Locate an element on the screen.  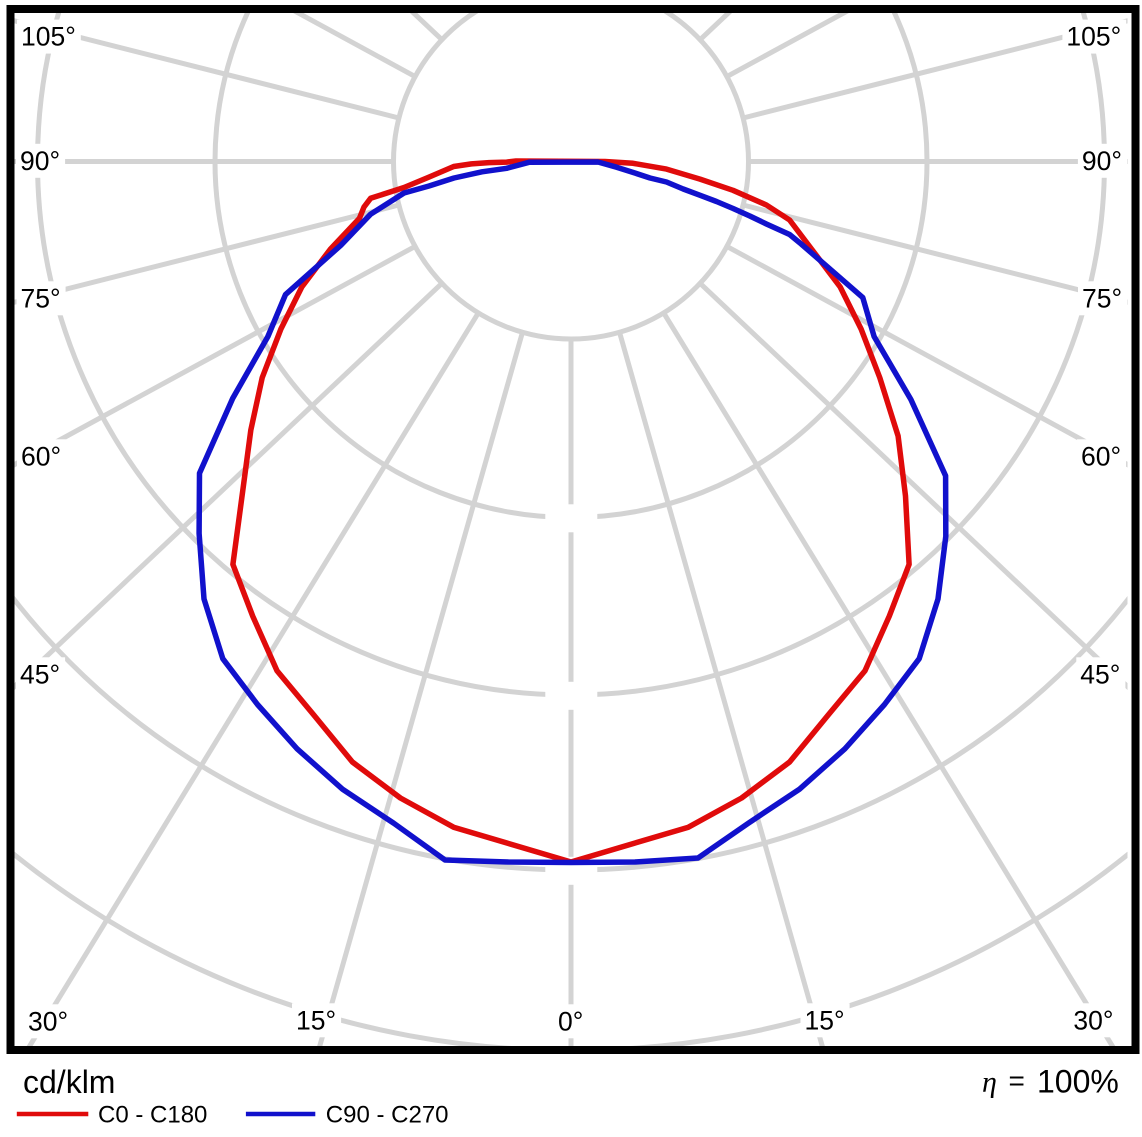
svg-text: 100% is located at coordinates (1078, 1082).